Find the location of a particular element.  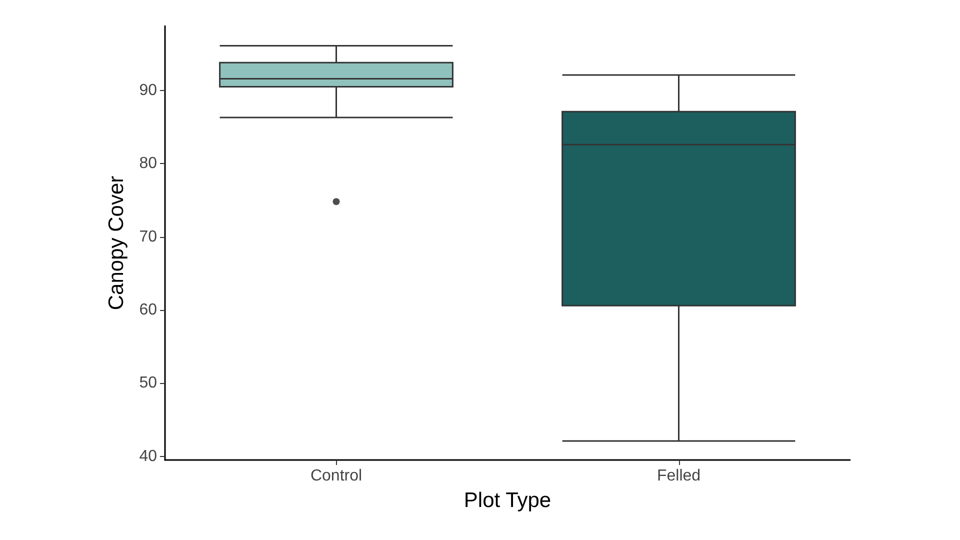

y-axis-title: Canopy Cover is located at coordinates (116, 243).